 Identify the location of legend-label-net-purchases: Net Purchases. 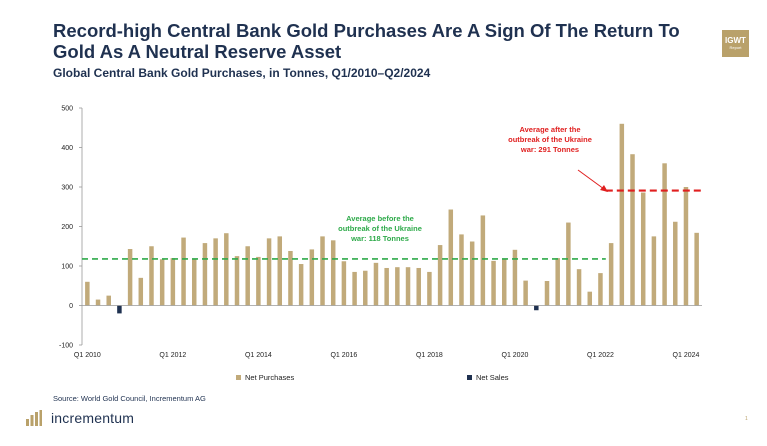
(269, 377).